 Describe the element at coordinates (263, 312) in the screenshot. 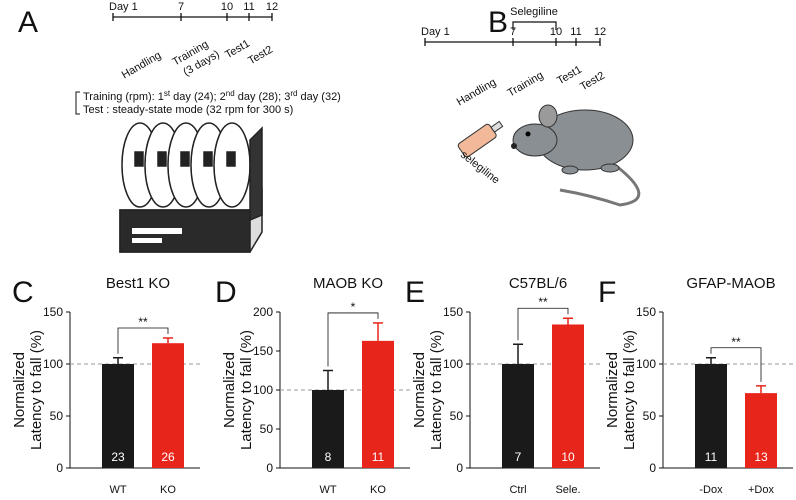

I see `y-tick-label: 200` at that location.